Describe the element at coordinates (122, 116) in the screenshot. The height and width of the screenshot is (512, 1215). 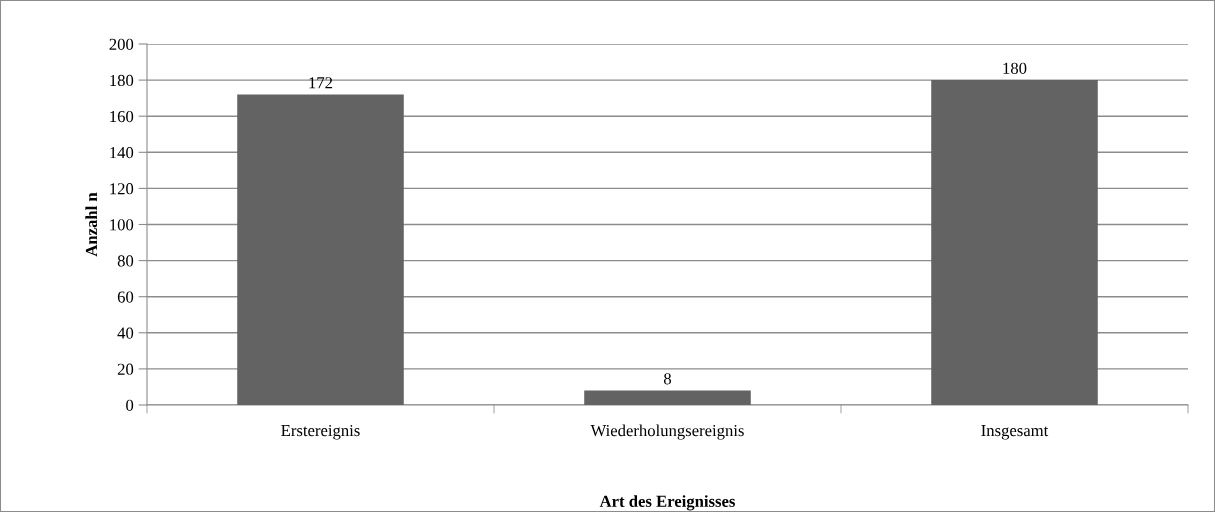
I see `y-tick-label: 160` at that location.